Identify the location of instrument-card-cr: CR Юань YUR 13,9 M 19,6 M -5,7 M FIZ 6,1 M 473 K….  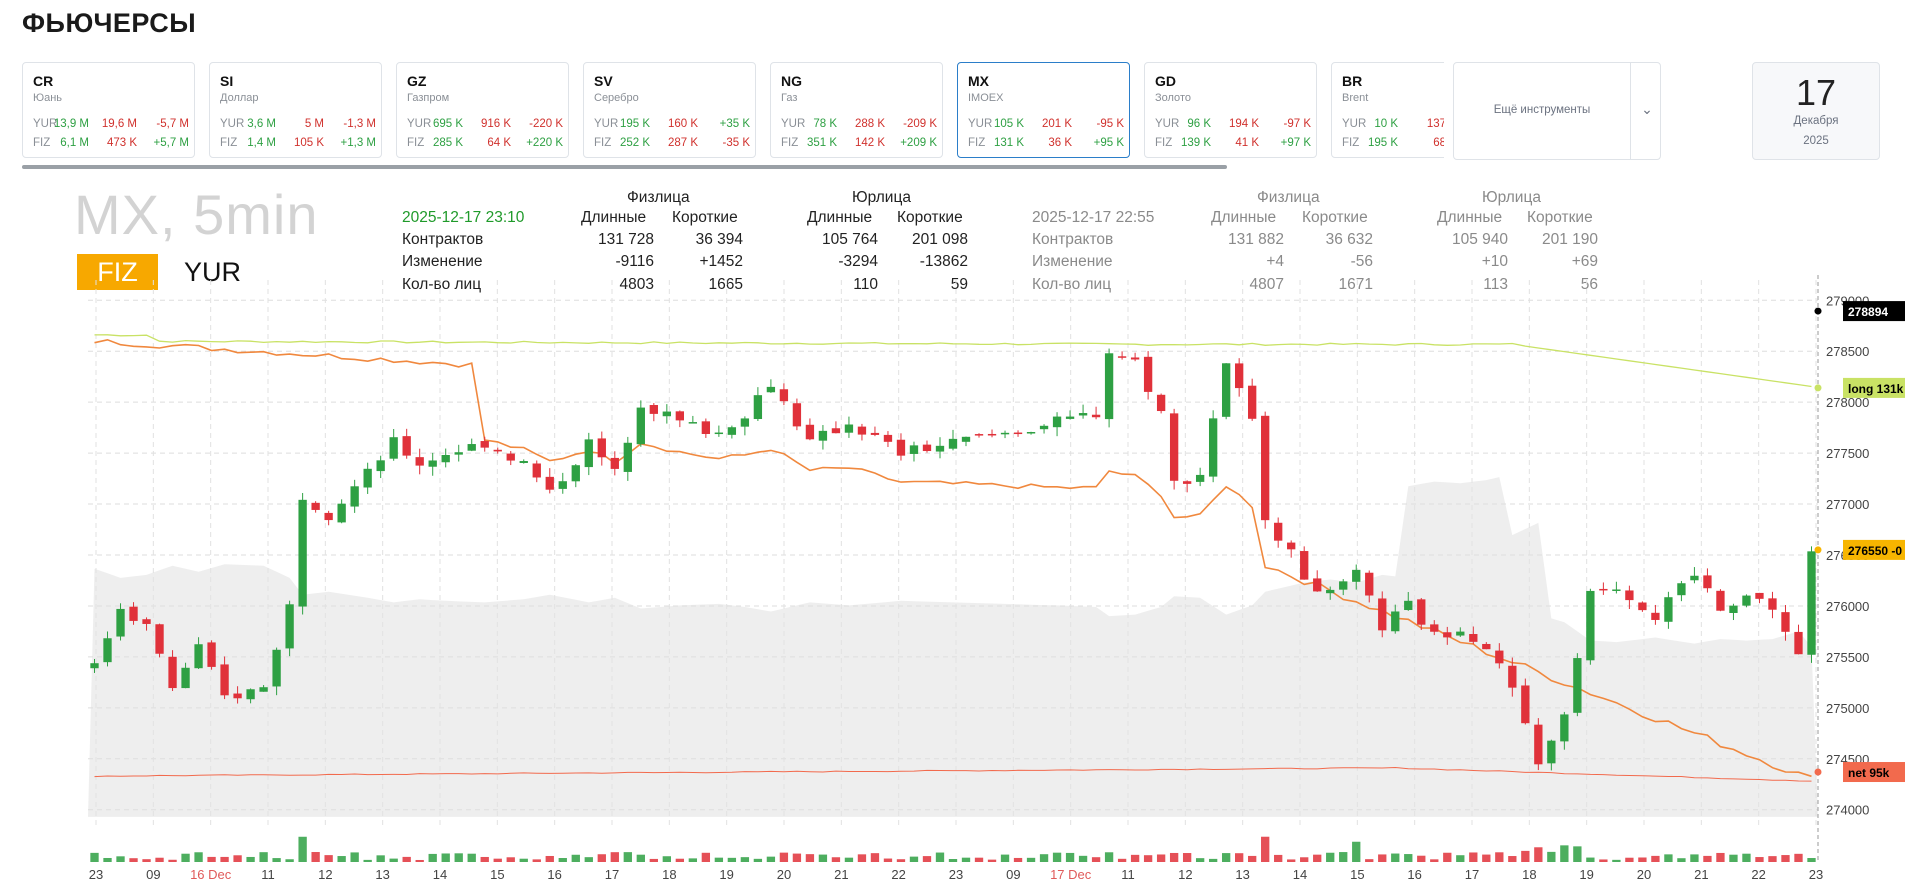
(108, 110).